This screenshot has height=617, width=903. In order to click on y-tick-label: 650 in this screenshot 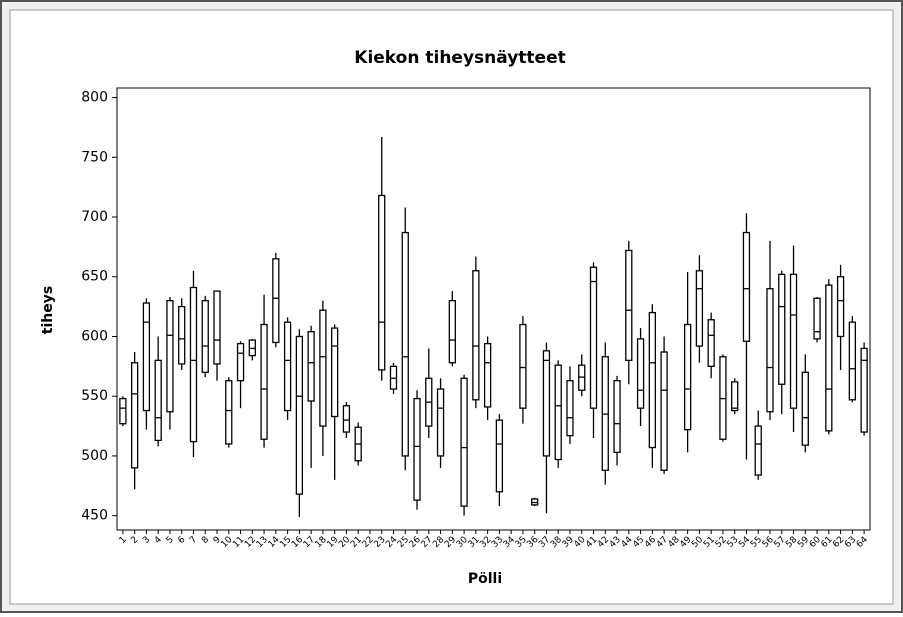, I will do `click(94, 277)`.